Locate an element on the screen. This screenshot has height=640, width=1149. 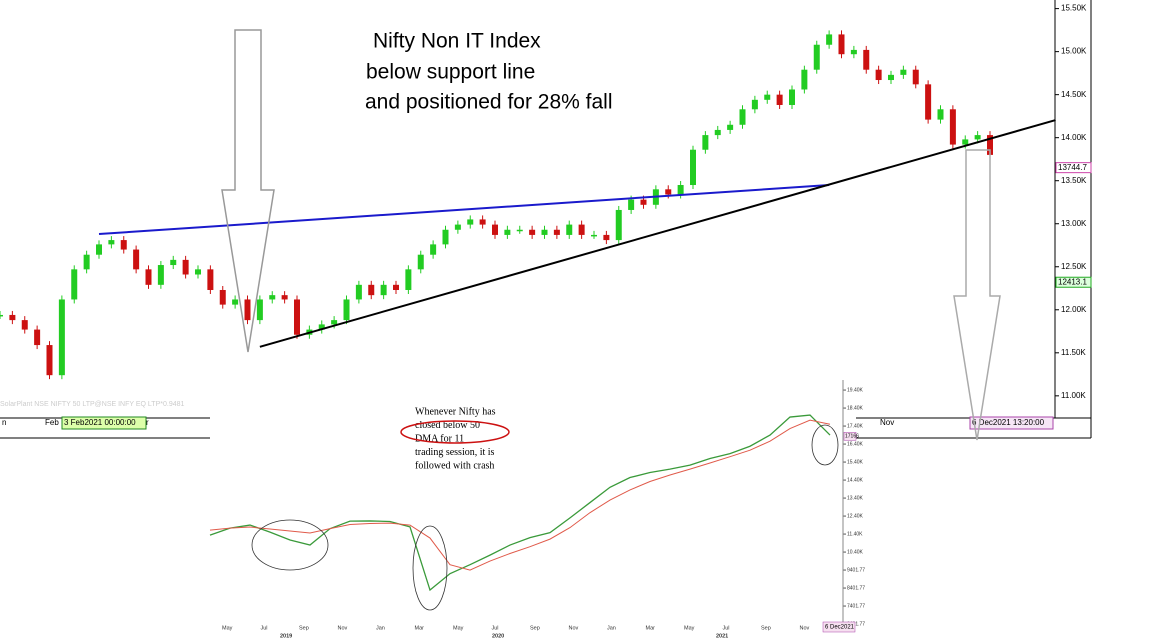
y-tick-label: 16.40K is located at coordinates (855, 444).